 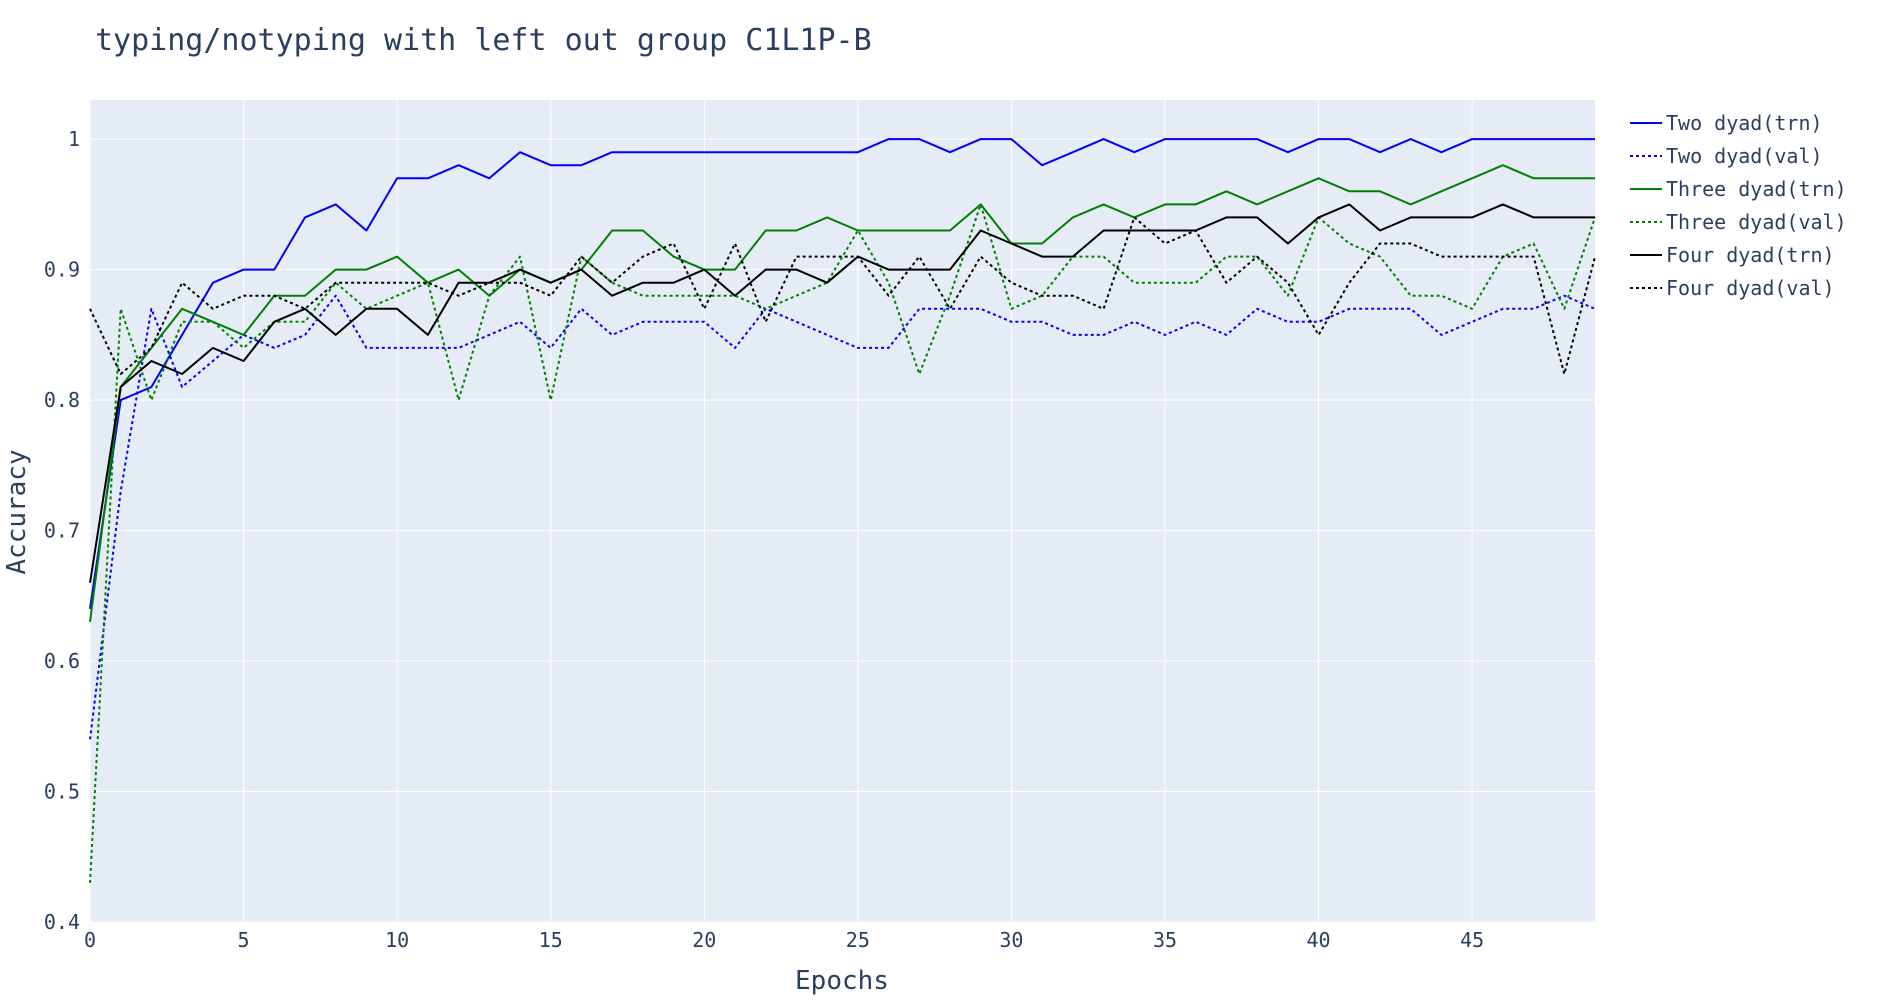 What do you see at coordinates (62, 922) in the screenshot?
I see `y-tick-label: 0.4` at bounding box center [62, 922].